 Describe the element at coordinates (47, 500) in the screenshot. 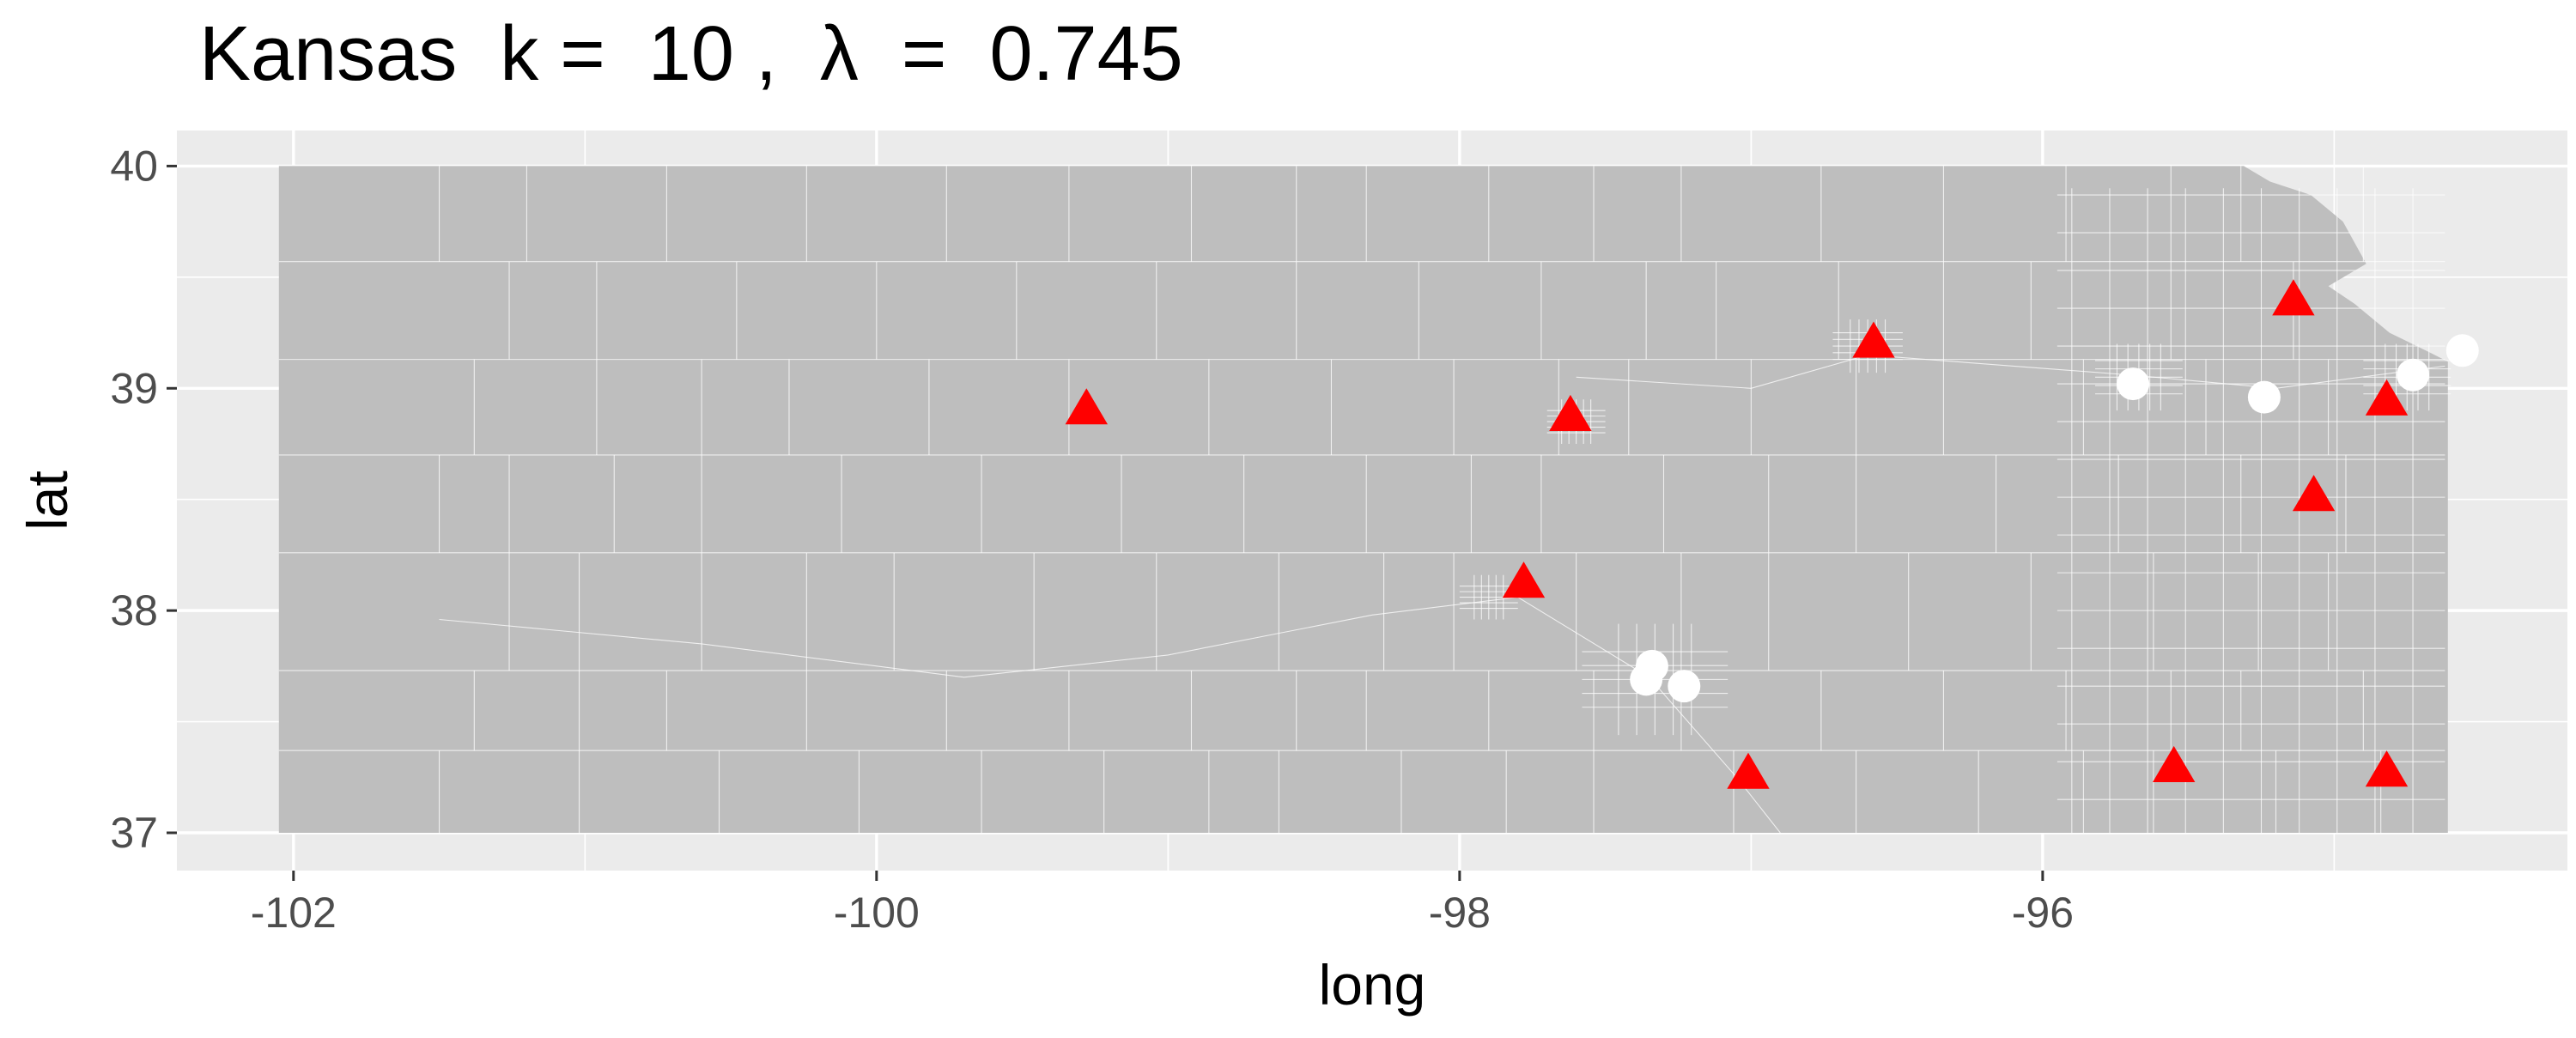

I see `y-axis-title: lat` at that location.